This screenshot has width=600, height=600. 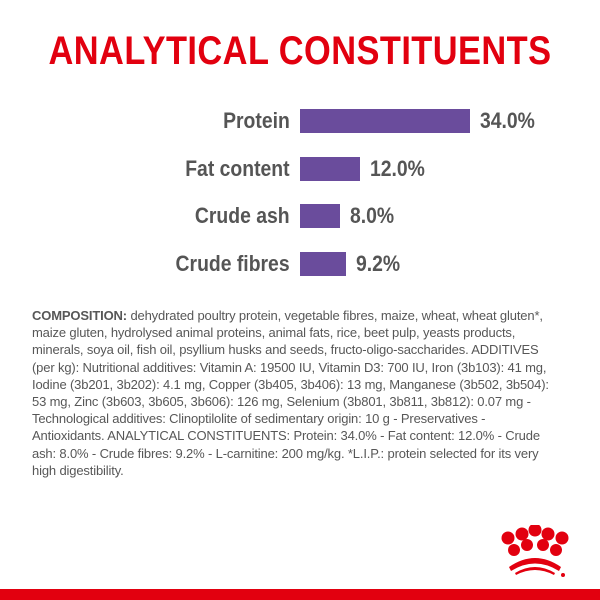 I want to click on page-title: ANALYTICAL CONSTITUENTS, so click(x=300, y=51).